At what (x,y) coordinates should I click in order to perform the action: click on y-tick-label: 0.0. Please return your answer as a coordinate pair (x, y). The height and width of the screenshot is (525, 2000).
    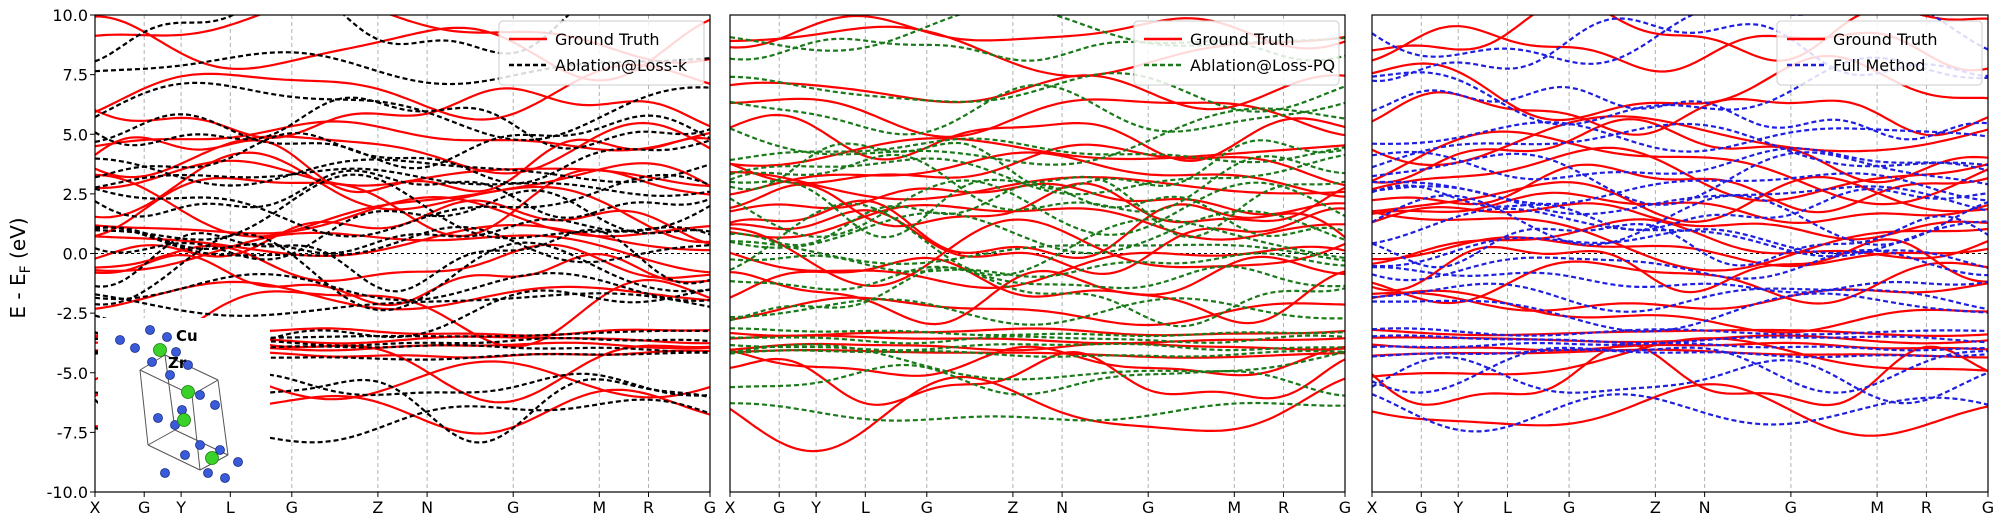
    Looking at the image, I should click on (75, 254).